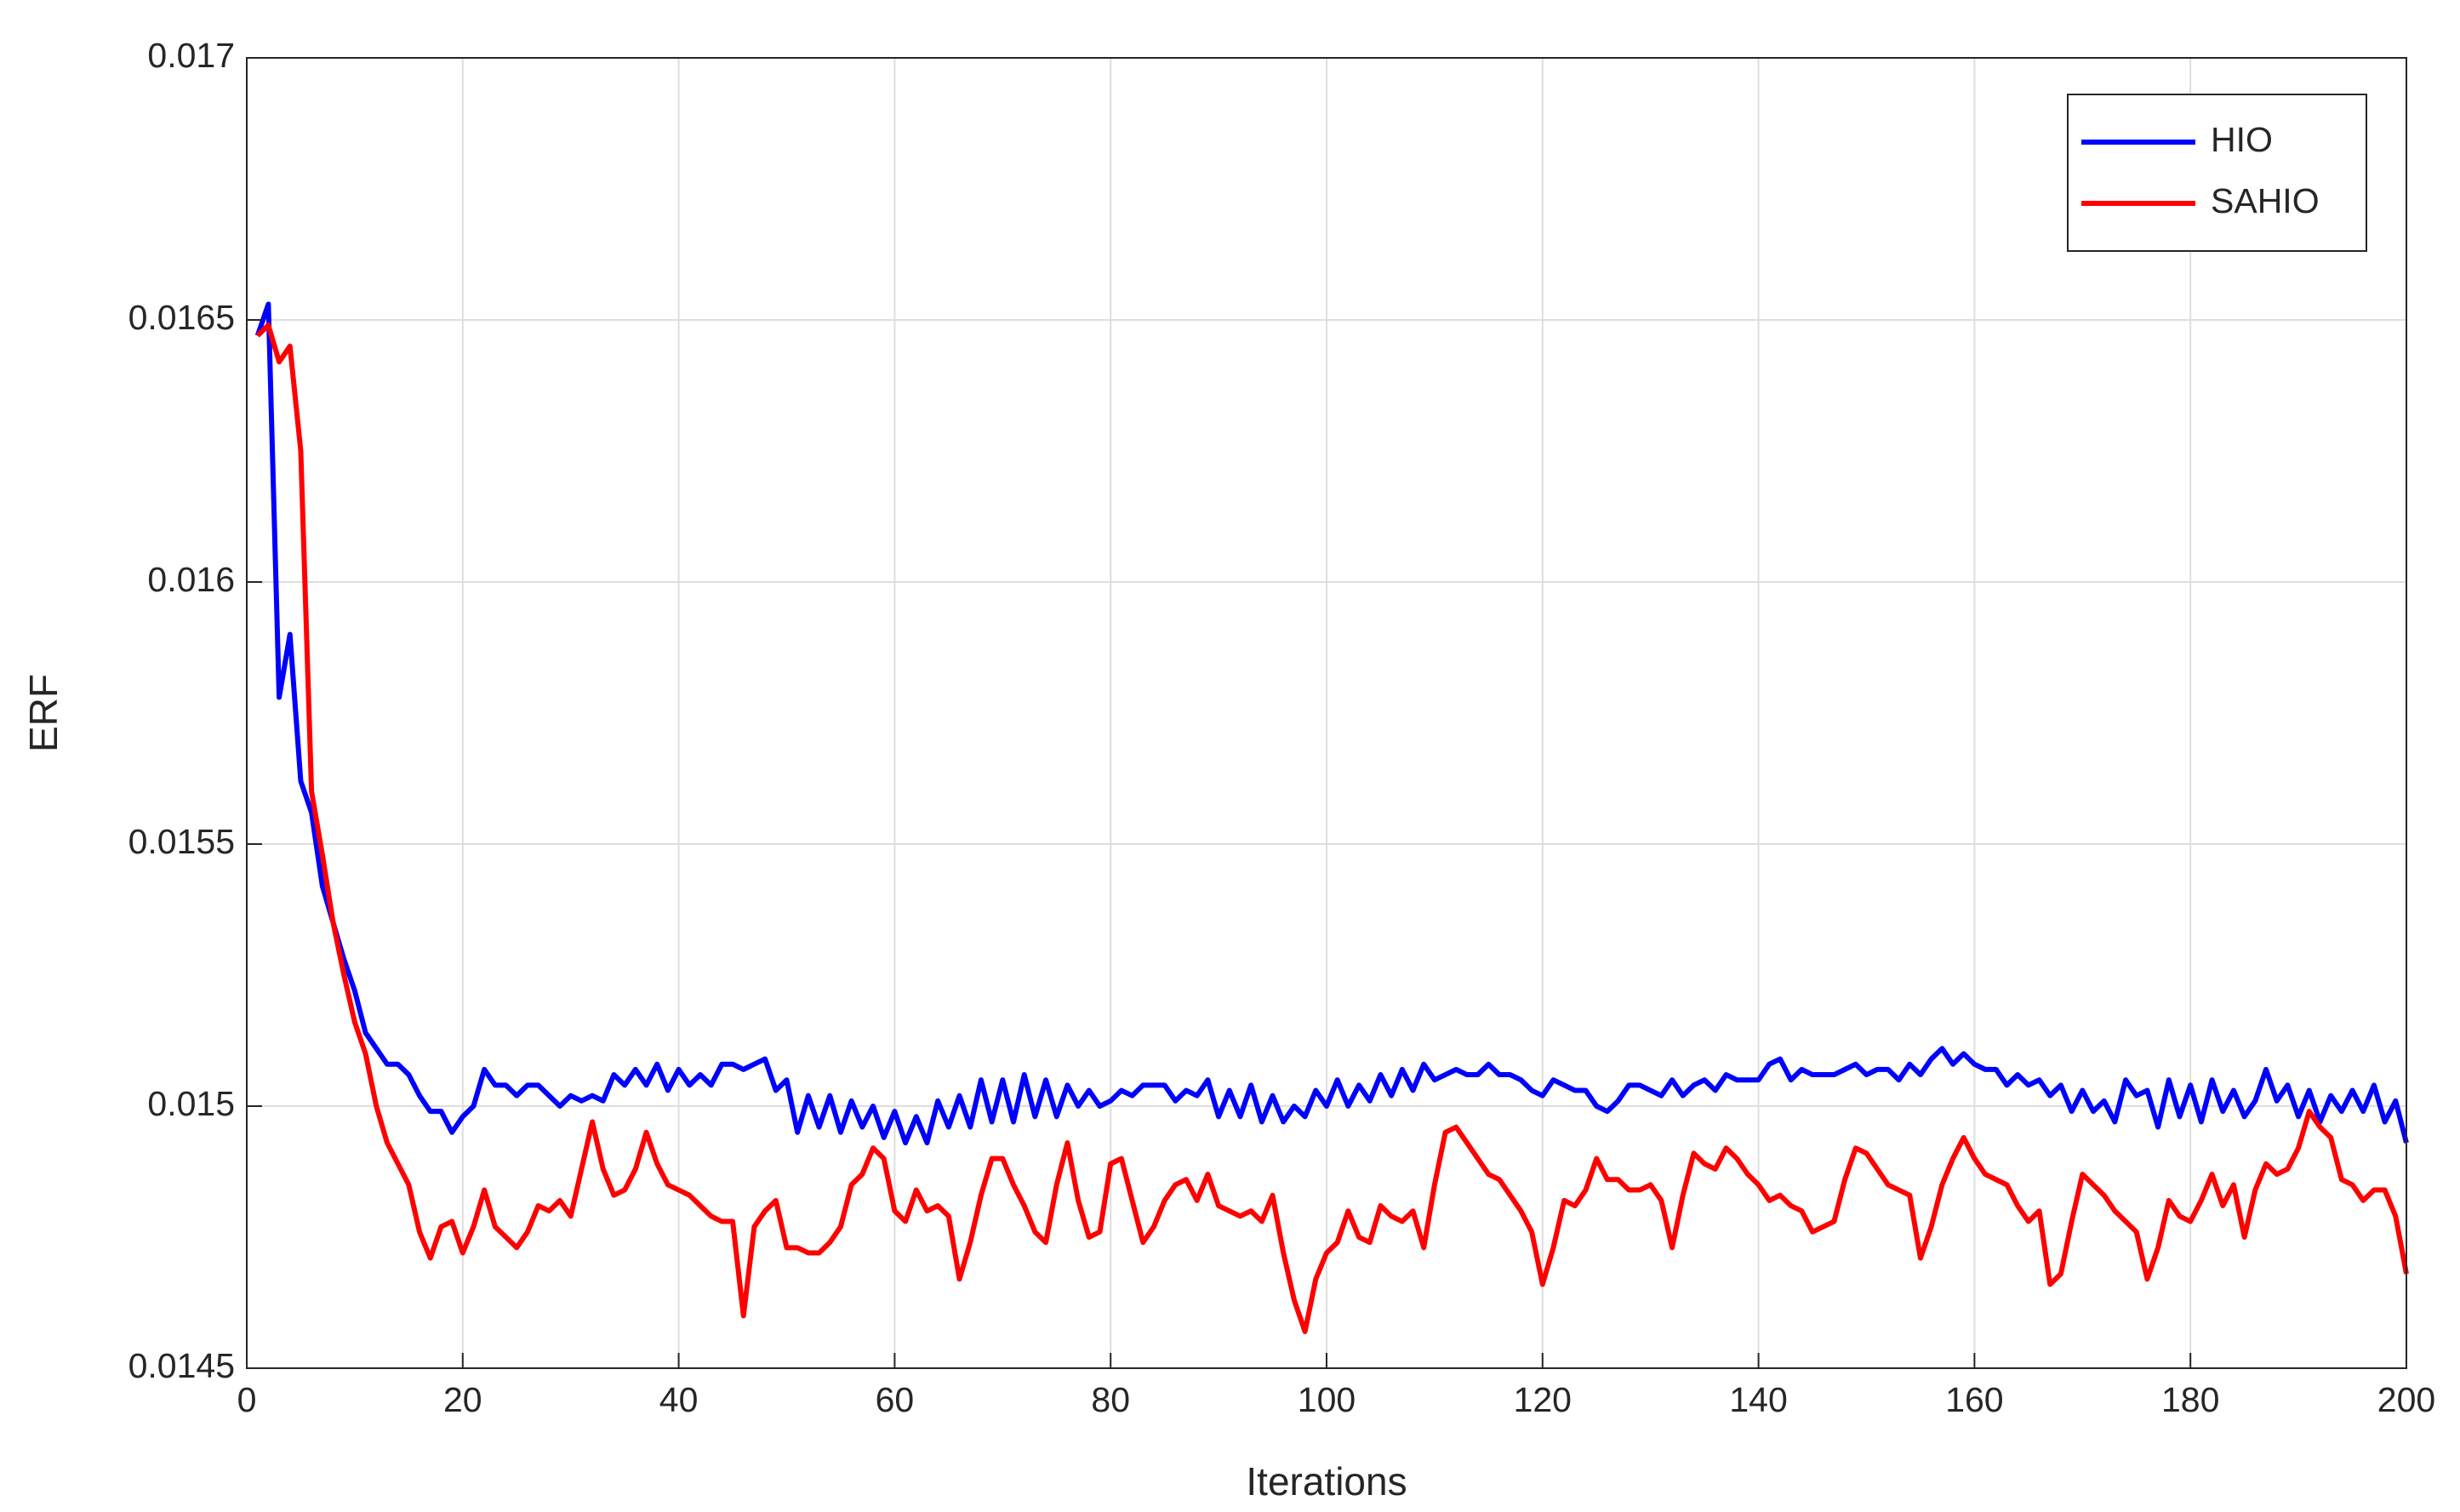 The image size is (2460, 1512). Describe the element at coordinates (1327, 1481) in the screenshot. I see `x-axis-label: Iterations` at that location.